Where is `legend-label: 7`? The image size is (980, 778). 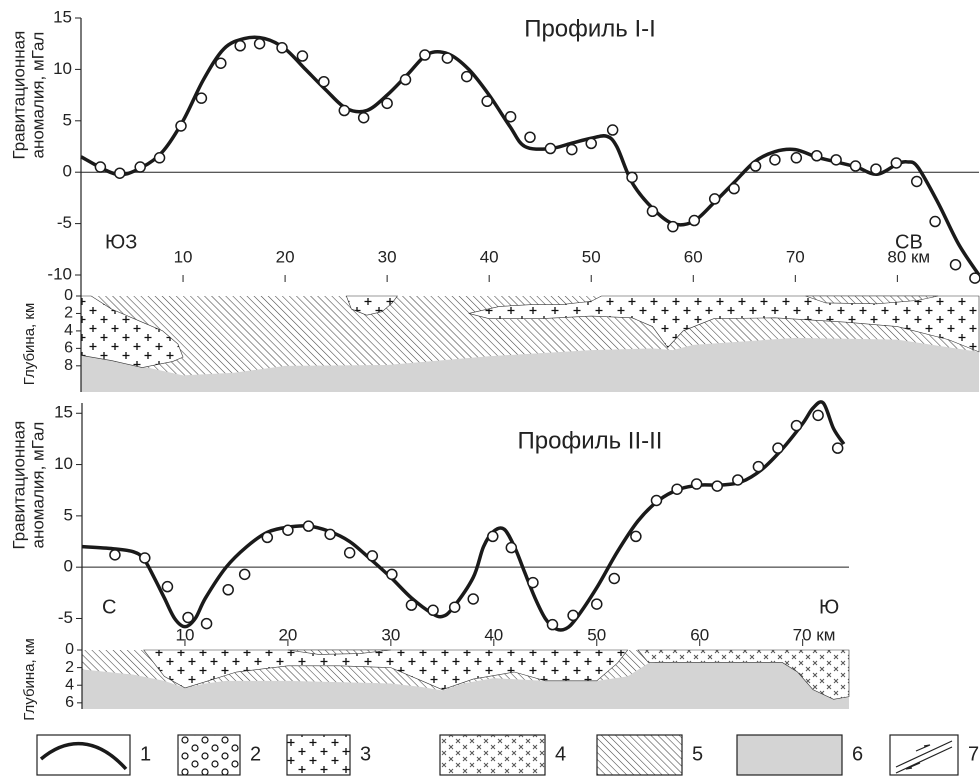 legend-label: 7 is located at coordinates (973, 754).